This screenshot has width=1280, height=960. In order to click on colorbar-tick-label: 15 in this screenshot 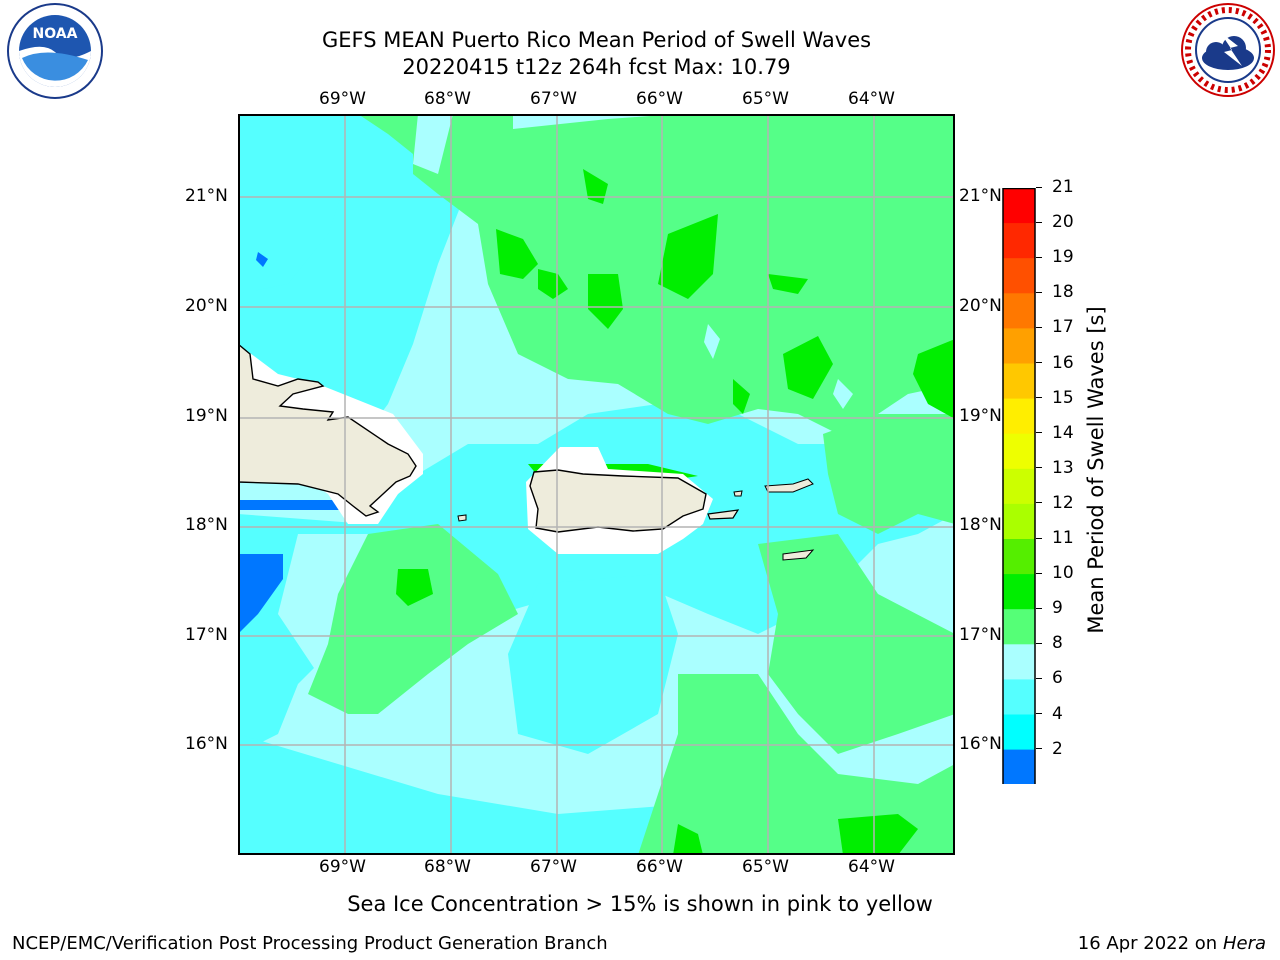, I will do `click(1055, 398)`.